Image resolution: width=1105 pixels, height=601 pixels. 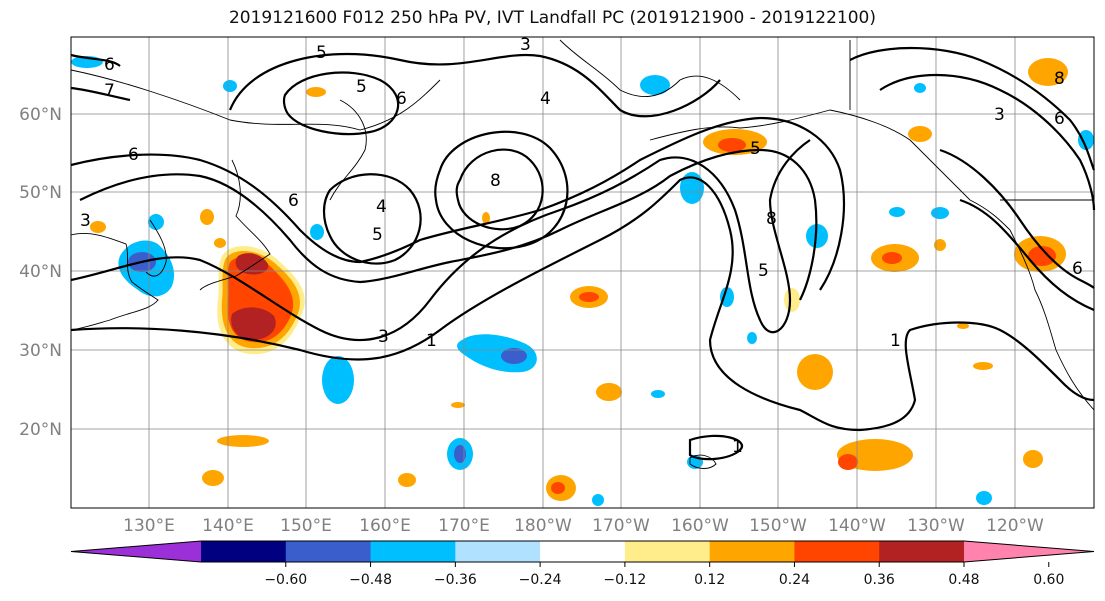 I want to click on contour-label: 8, so click(x=495, y=181).